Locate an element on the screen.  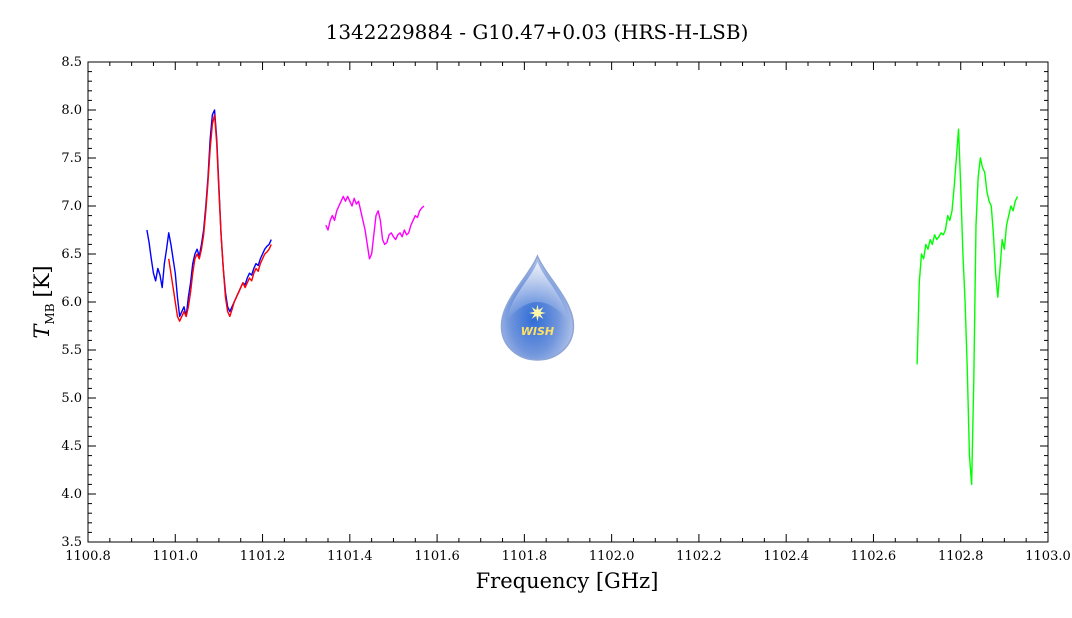
star-icon: ✷ is located at coordinates (537, 314).